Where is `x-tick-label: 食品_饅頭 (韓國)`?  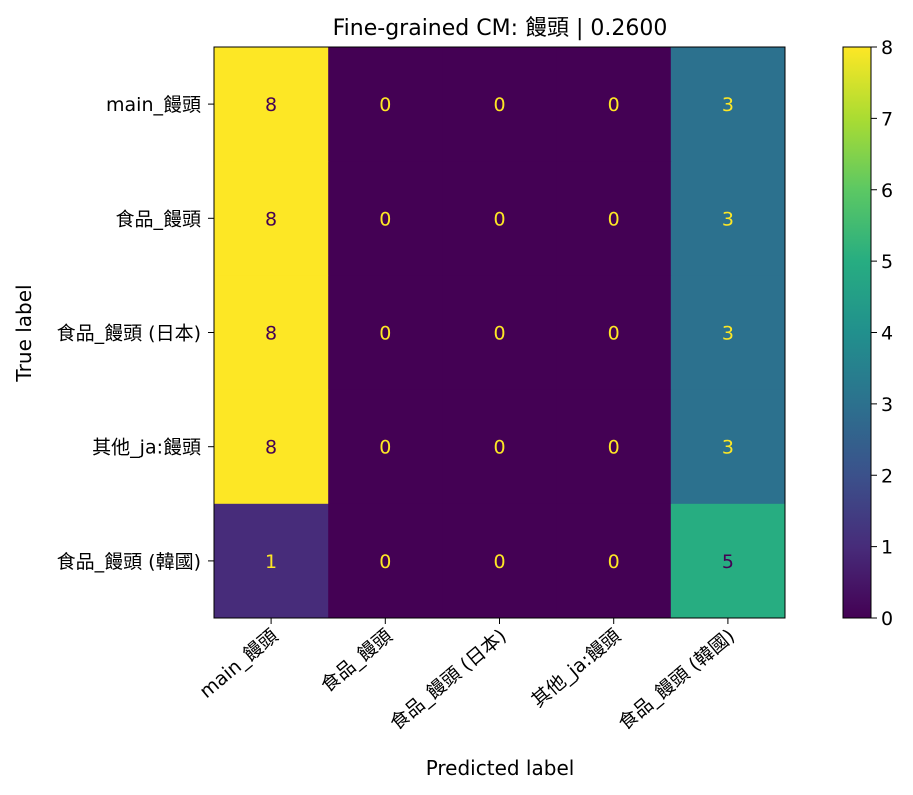
x-tick-label: 食品_饅頭 (韓國) is located at coordinates (676, 680).